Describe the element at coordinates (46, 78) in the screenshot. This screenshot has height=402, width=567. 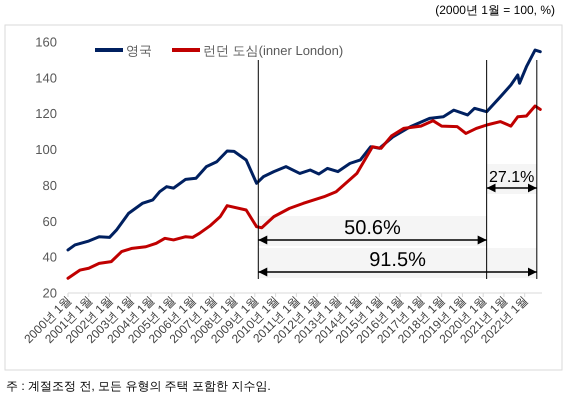
I see `y-tick-label: 140` at that location.